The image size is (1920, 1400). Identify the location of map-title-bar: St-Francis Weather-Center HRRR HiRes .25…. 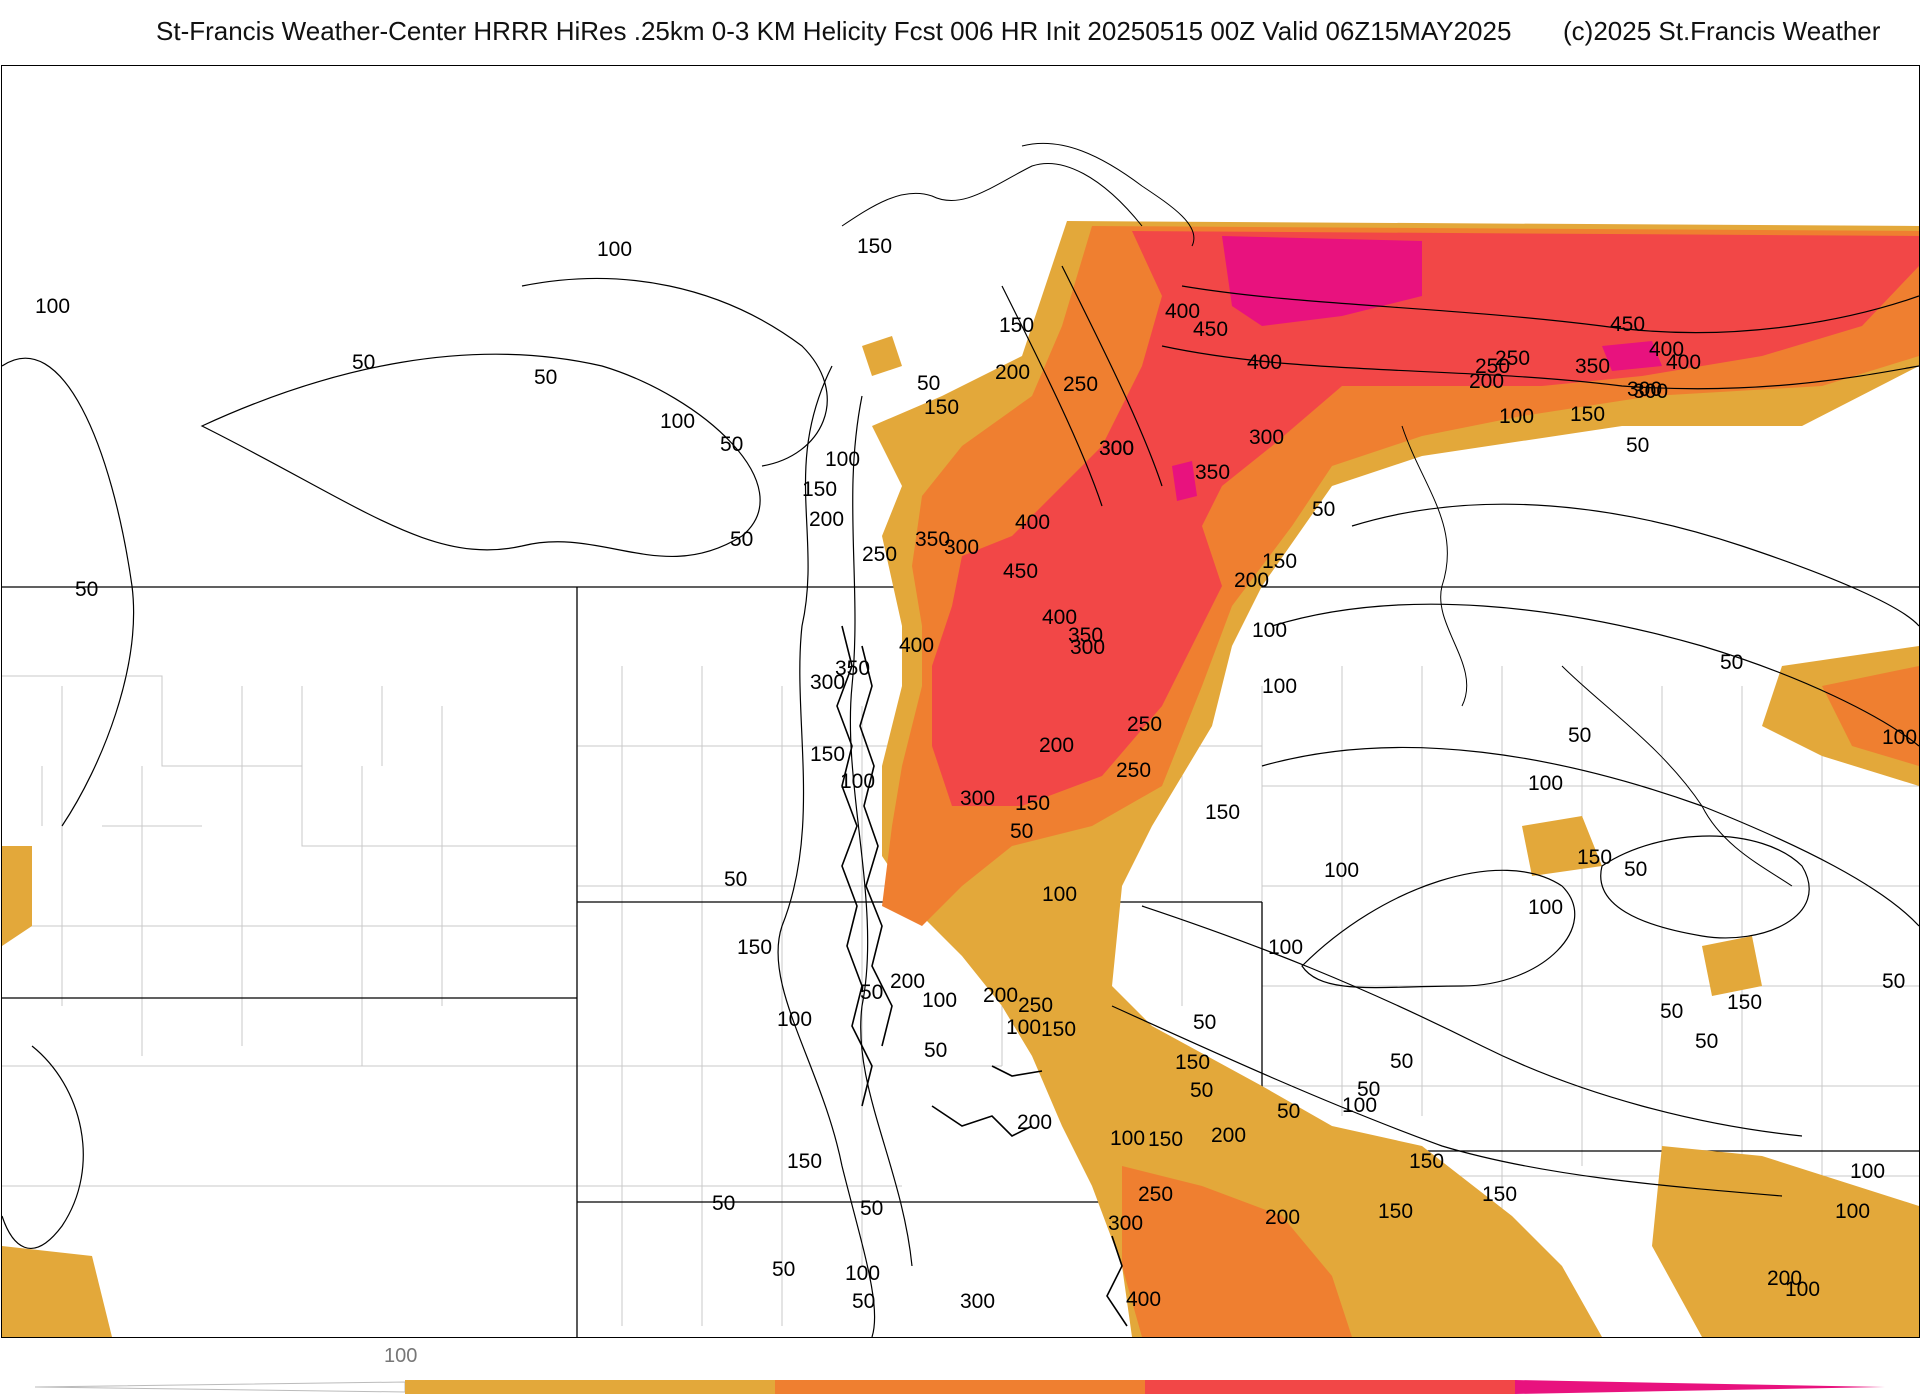
(960, 34).